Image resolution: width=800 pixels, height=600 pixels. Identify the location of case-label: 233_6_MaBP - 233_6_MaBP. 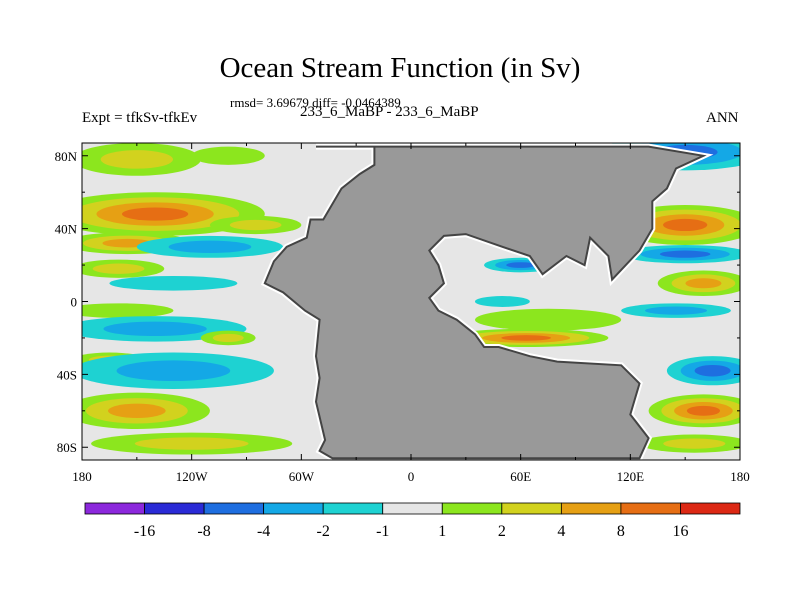
(389, 112).